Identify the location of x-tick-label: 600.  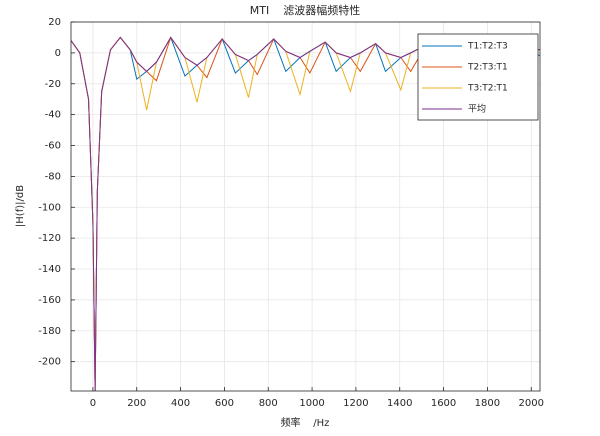
(224, 403).